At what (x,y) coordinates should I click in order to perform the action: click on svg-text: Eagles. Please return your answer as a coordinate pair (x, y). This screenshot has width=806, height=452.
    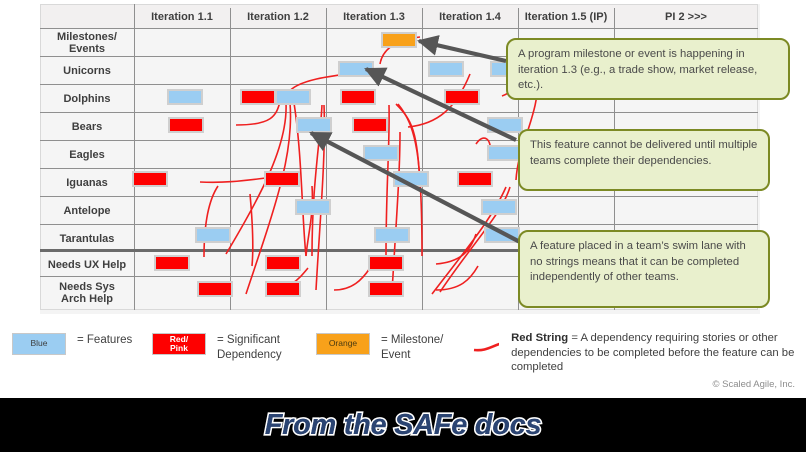
    Looking at the image, I should click on (86, 155).